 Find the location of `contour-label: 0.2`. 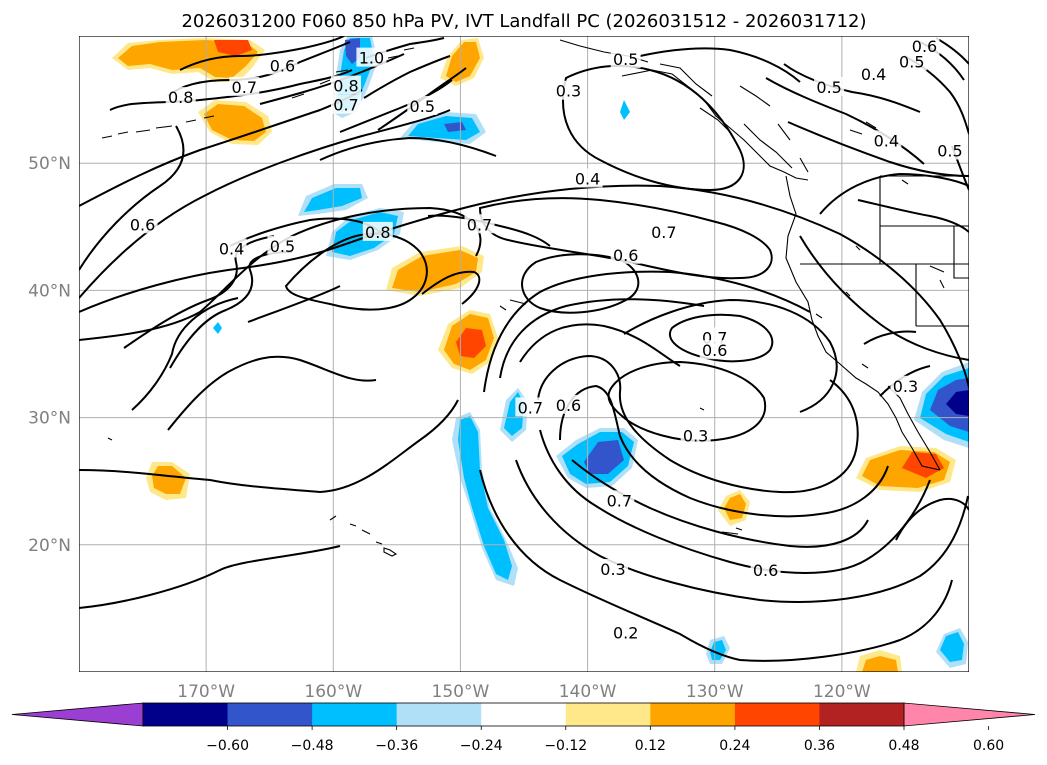

contour-label: 0.2 is located at coordinates (625, 633).